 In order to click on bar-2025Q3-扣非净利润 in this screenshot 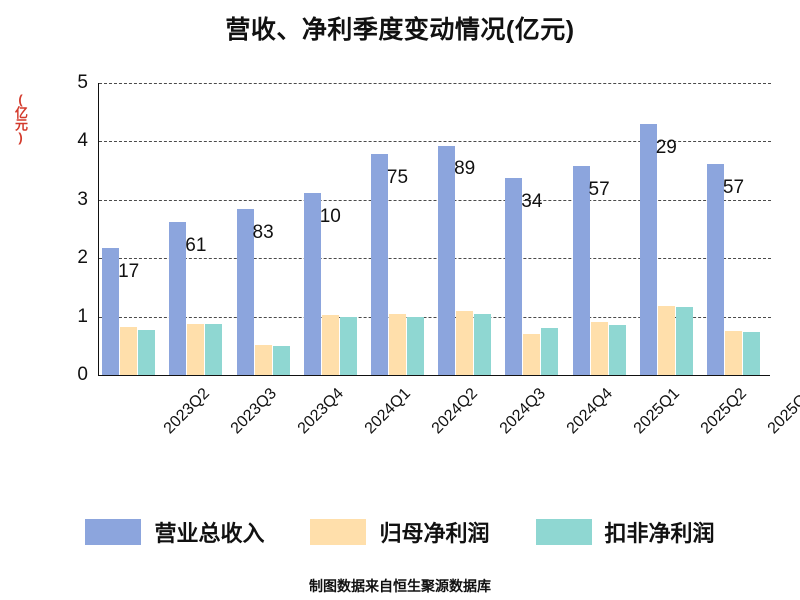, I will do `click(751, 353)`.